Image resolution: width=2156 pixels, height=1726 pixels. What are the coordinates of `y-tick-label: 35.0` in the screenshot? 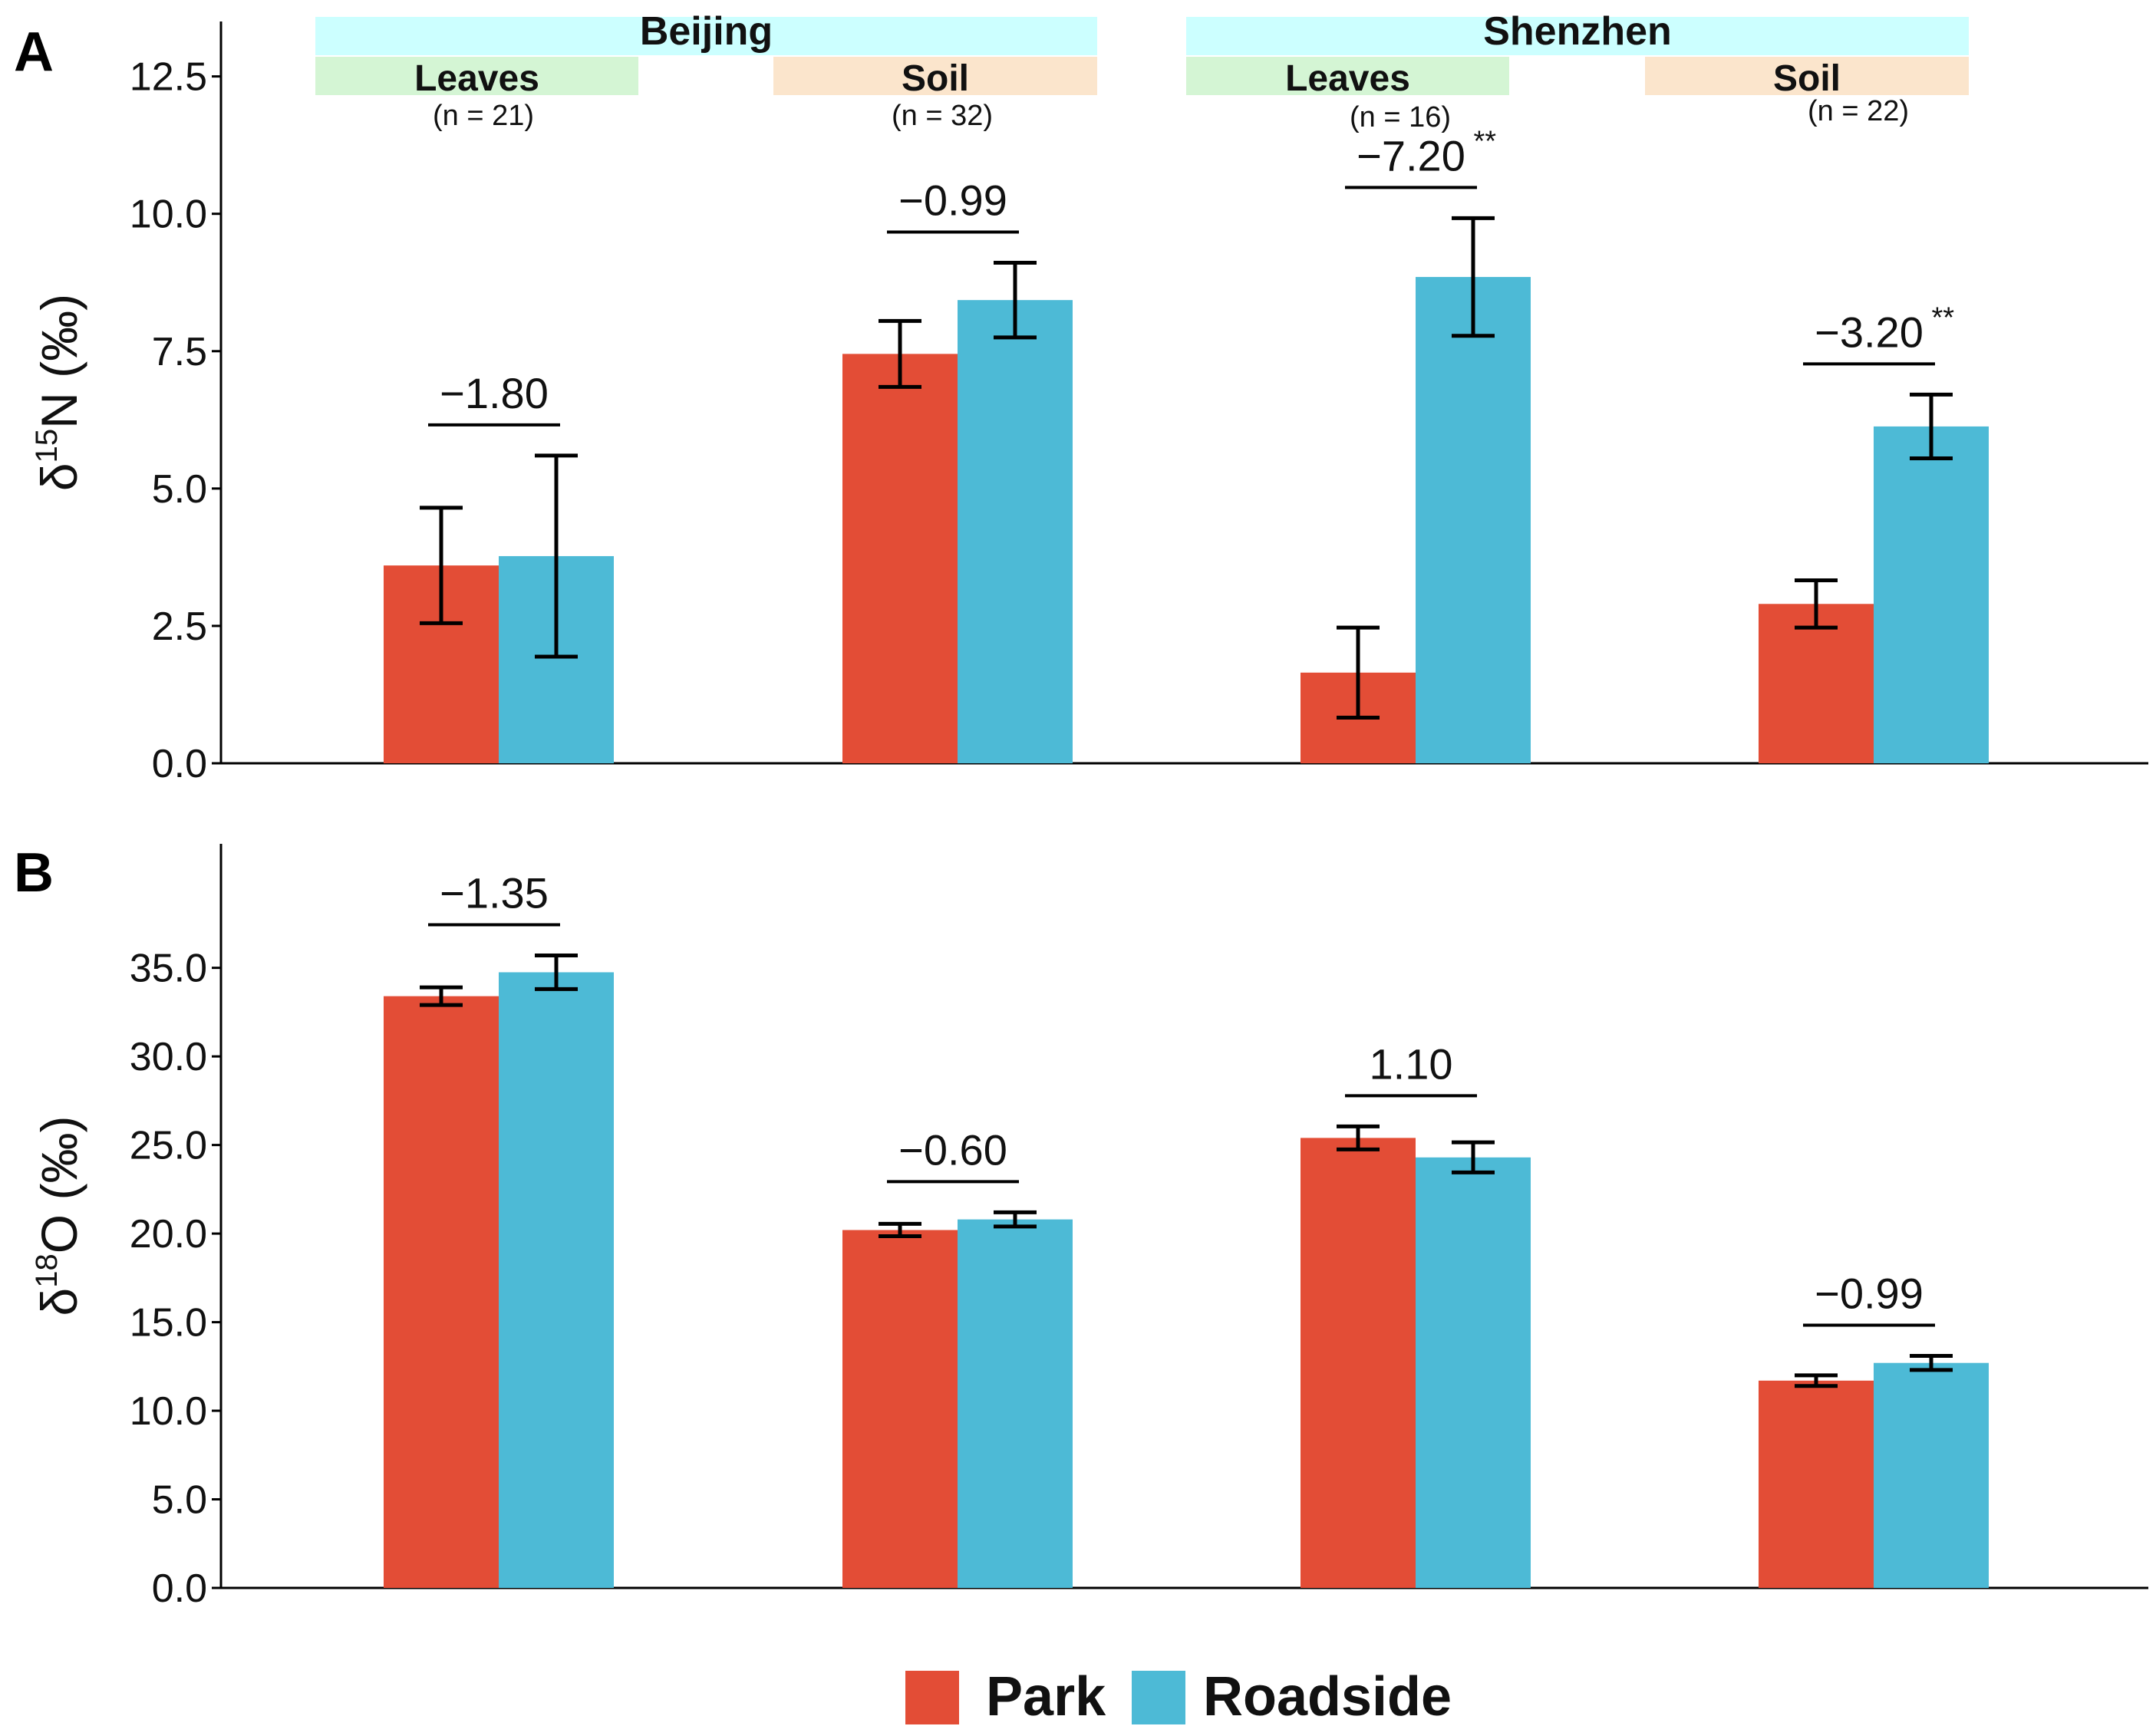 It's located at (168, 969).